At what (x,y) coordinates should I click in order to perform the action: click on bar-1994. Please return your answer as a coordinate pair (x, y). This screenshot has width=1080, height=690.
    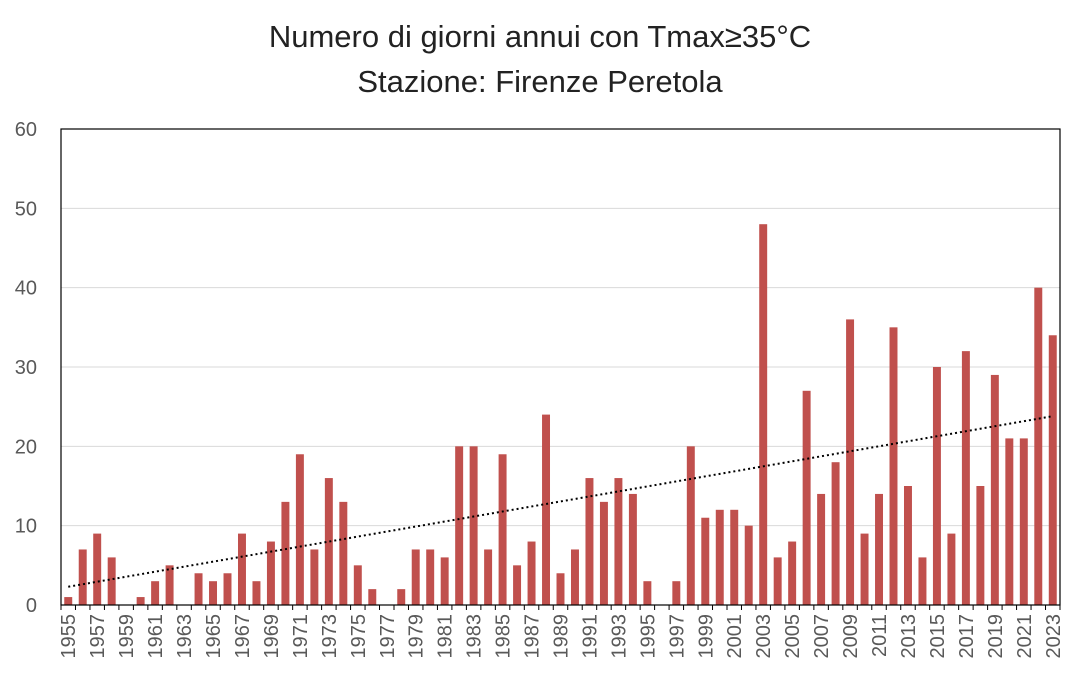
    Looking at the image, I should click on (632, 549).